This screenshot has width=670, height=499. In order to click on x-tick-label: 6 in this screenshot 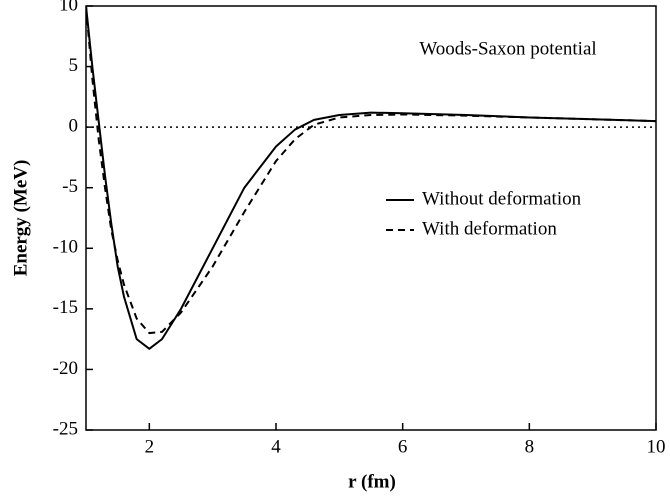, I will do `click(403, 446)`.